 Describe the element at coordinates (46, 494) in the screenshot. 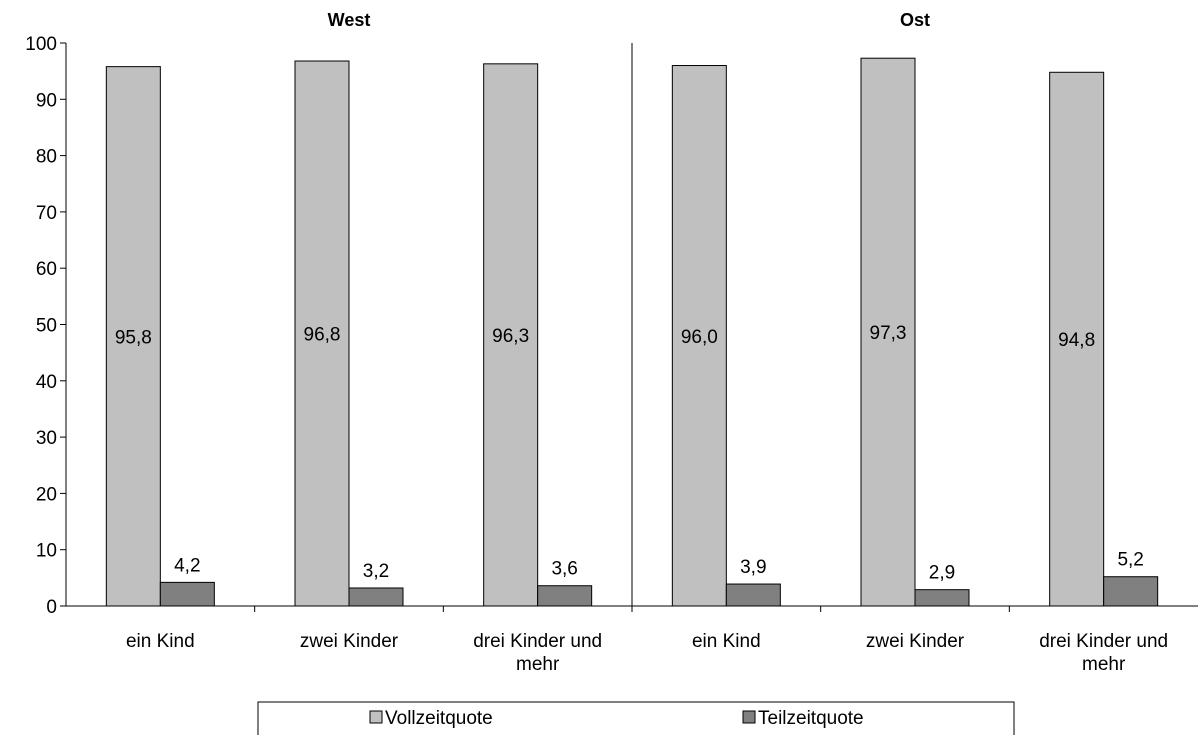

I see `y-tick-label: 20` at that location.